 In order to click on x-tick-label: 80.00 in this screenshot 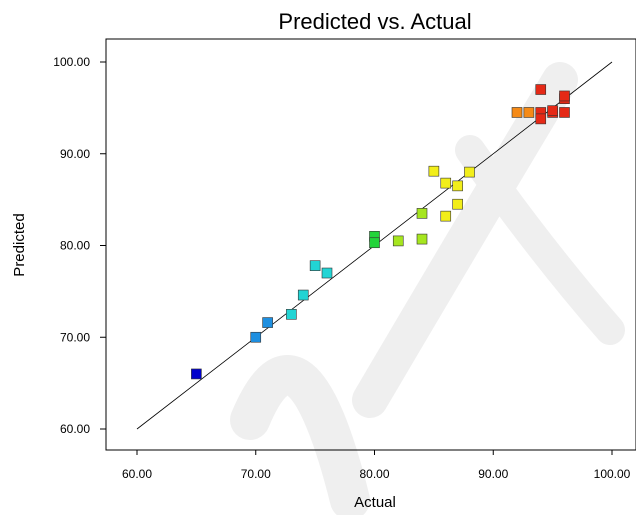, I will do `click(374, 474)`.